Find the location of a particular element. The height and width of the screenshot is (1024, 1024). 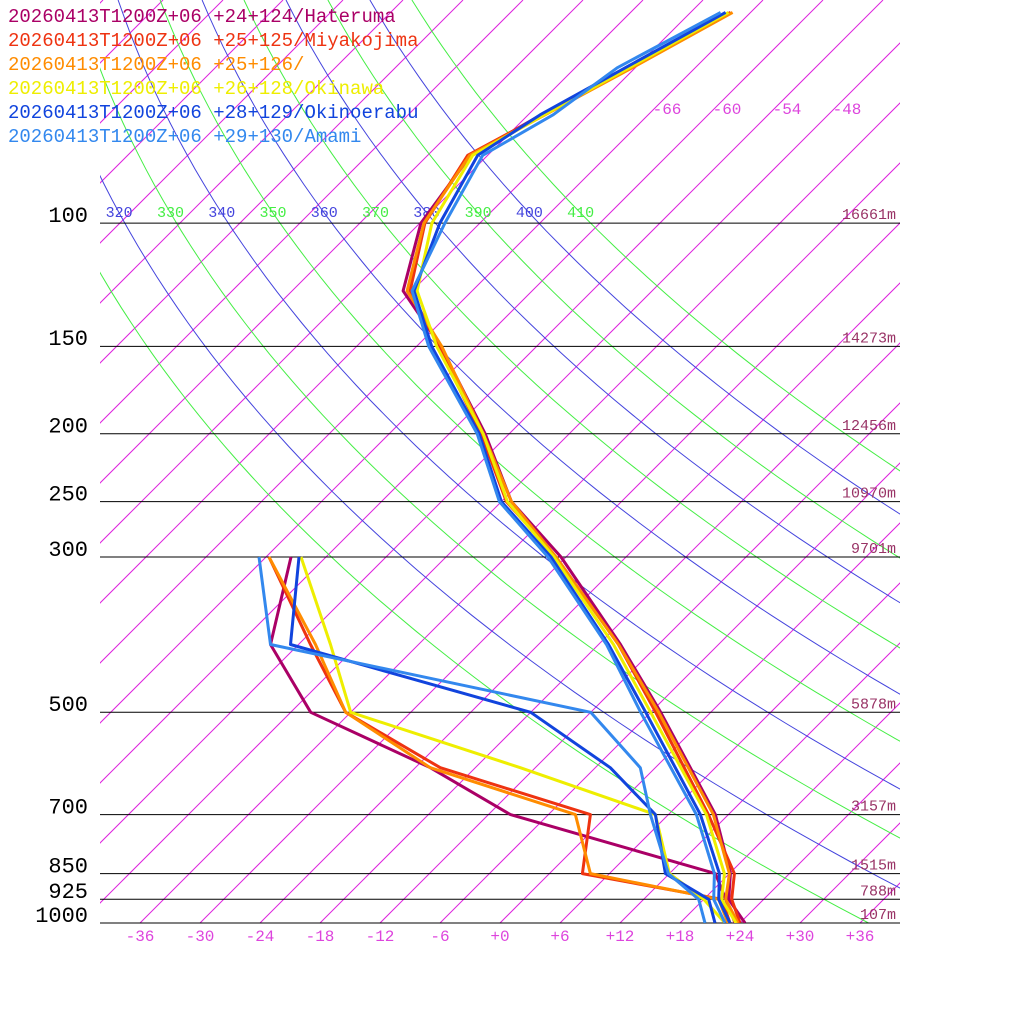

legend-entry: 20260413T1200Z+06 +25+126/ is located at coordinates (156, 65).